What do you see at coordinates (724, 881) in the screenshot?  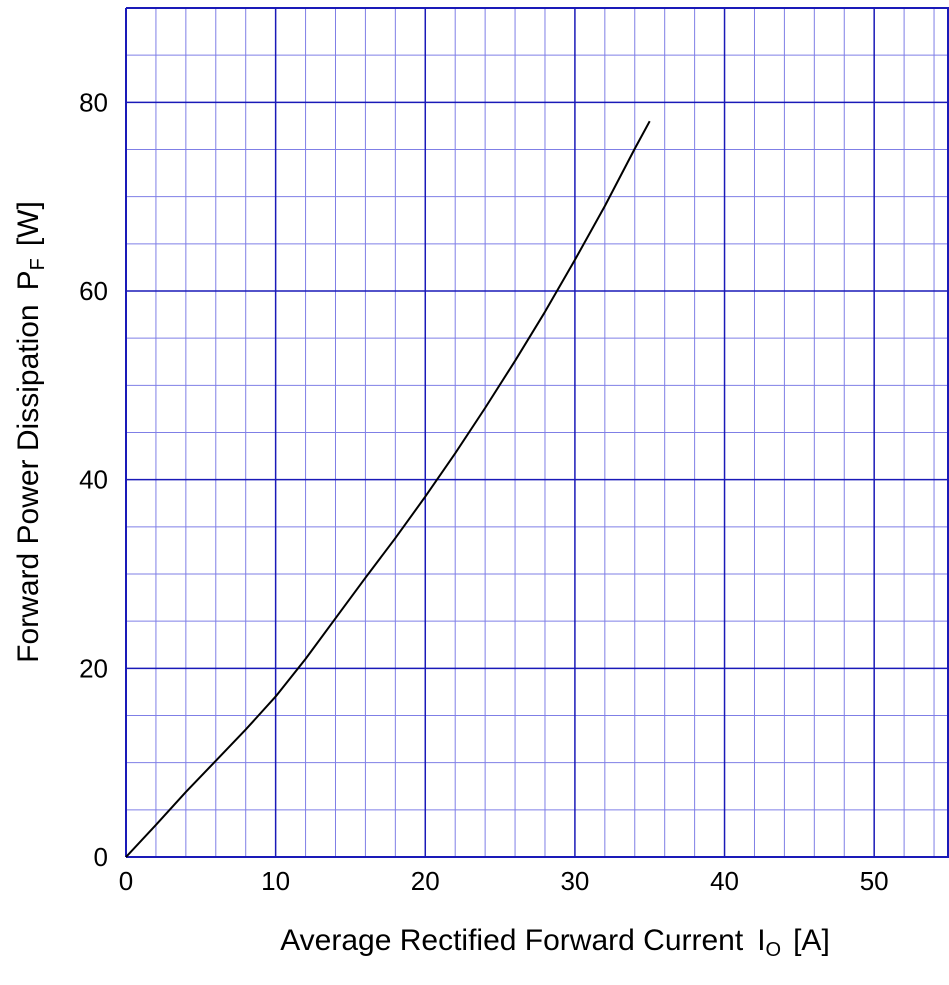 I see `x-tick-label: 40` at bounding box center [724, 881].